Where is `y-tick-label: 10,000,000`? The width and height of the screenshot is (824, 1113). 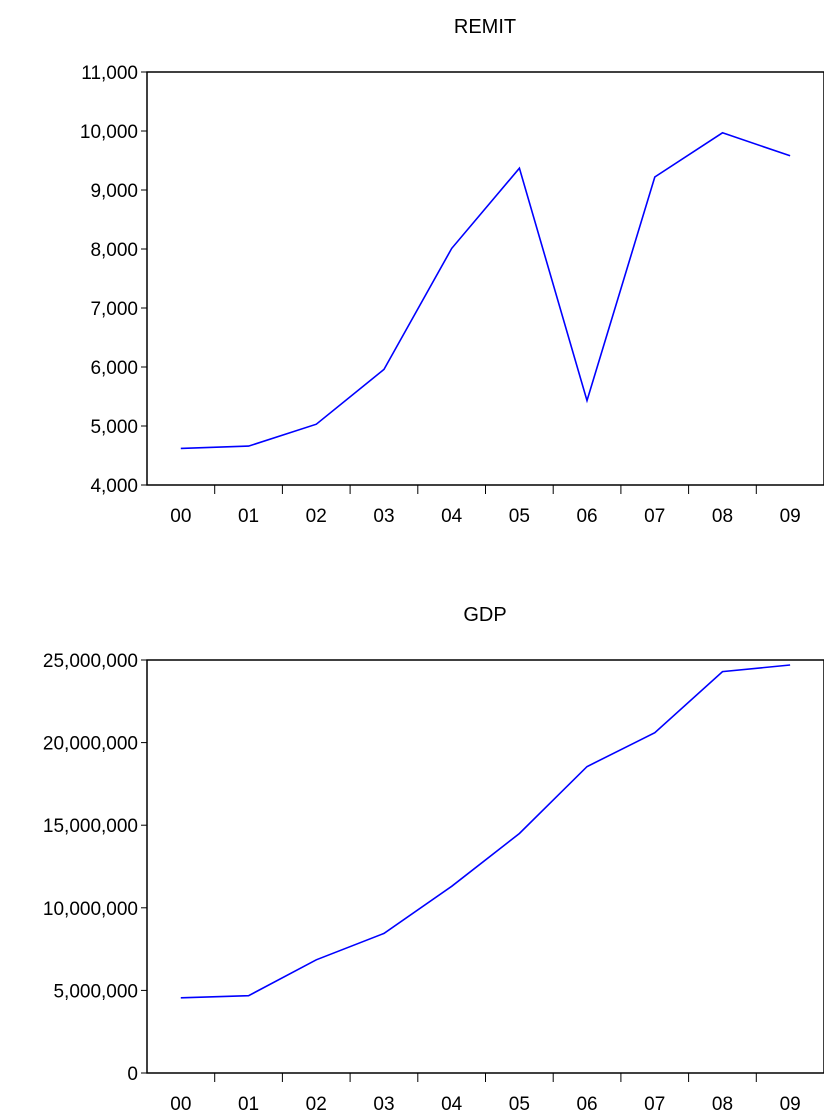 y-tick-label: 10,000,000 is located at coordinates (90, 909).